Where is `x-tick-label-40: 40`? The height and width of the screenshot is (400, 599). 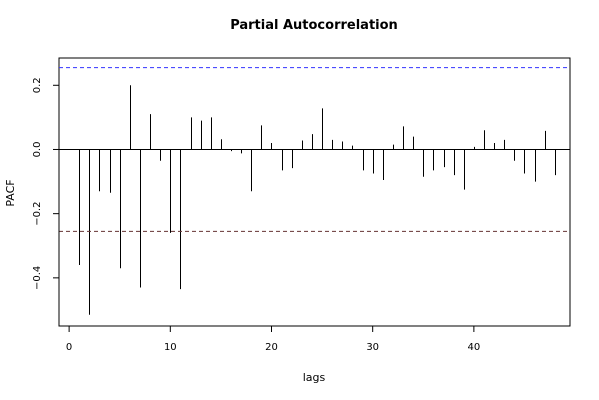
x-tick-label-40: 40 is located at coordinates (474, 347).